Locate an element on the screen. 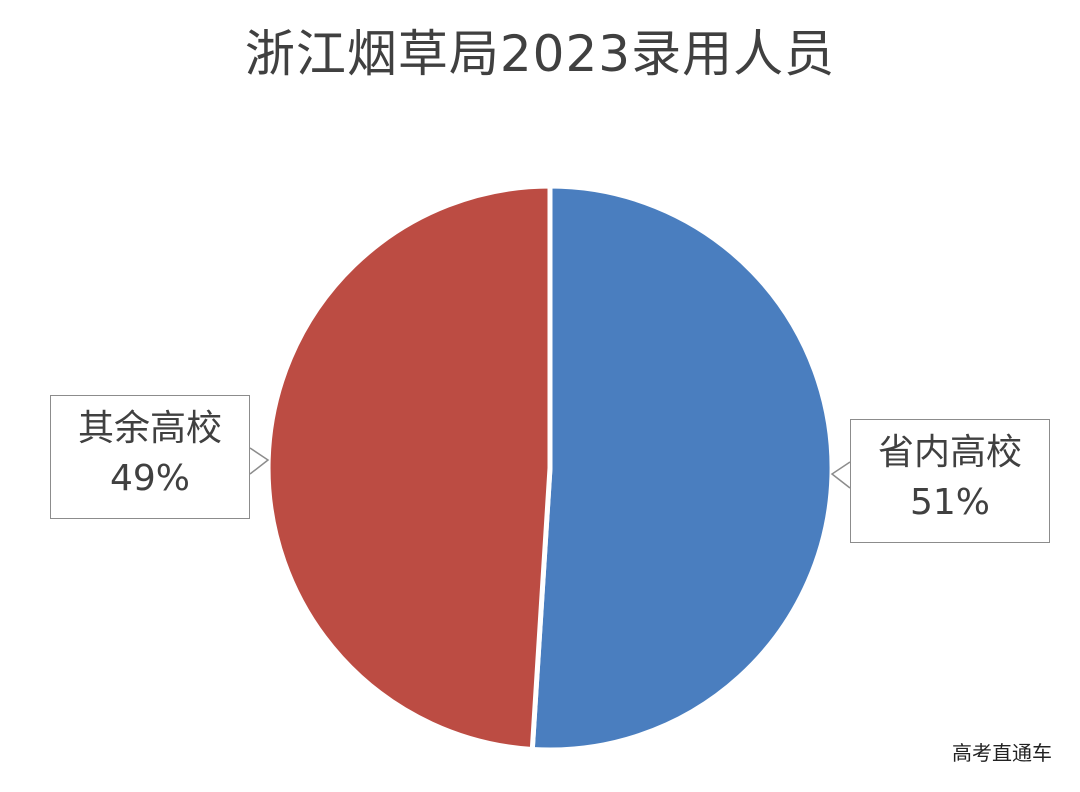  slice-label-provincial: 省内高校 is located at coordinates (949, 452).